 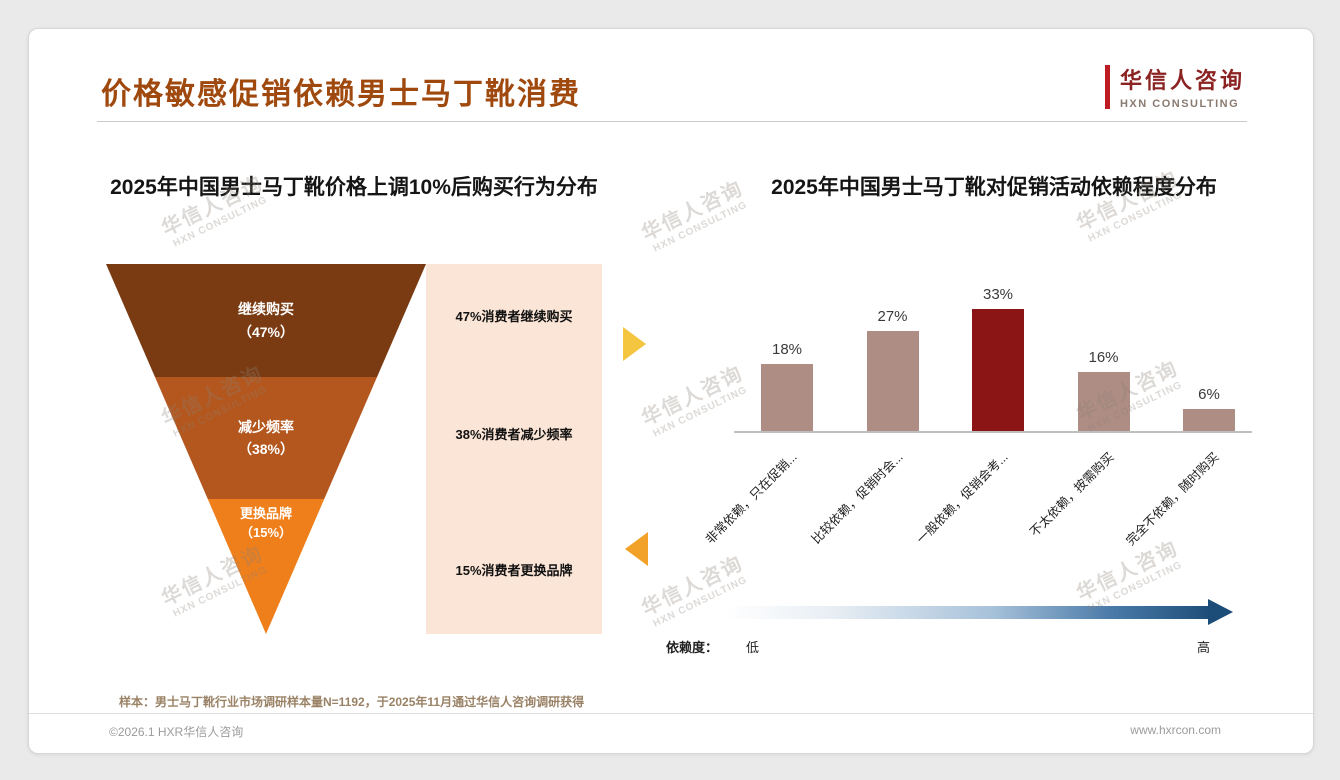 I want to click on footer-divider, so click(x=671, y=713).